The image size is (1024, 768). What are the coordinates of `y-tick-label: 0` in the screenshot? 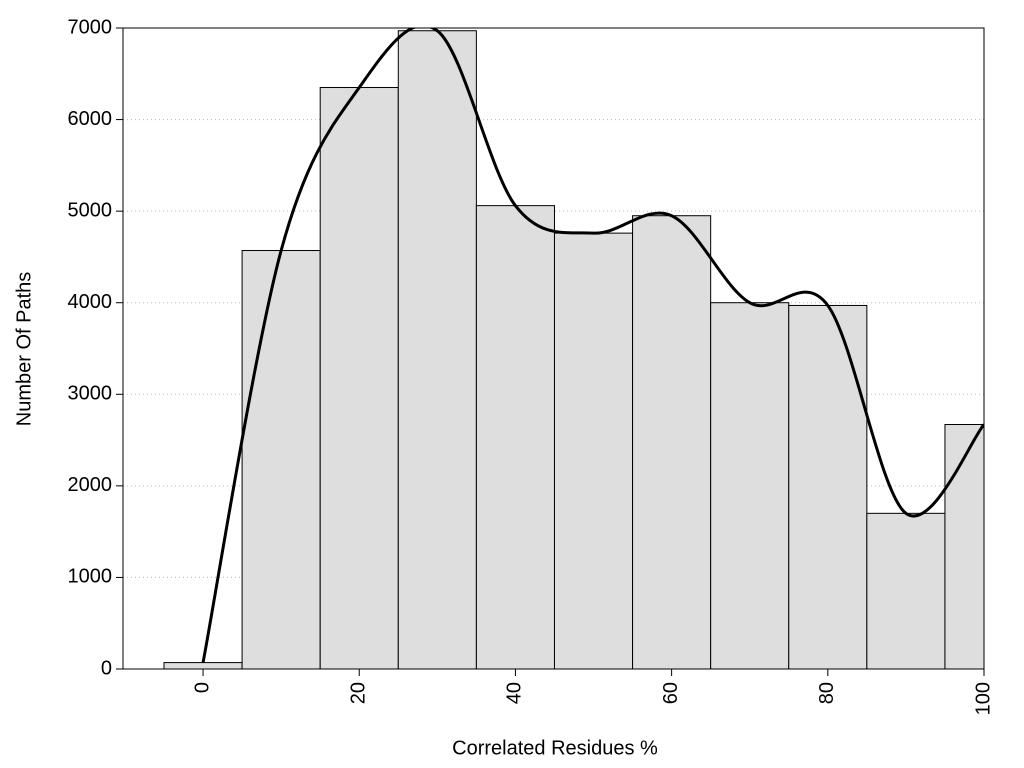 It's located at (106, 668).